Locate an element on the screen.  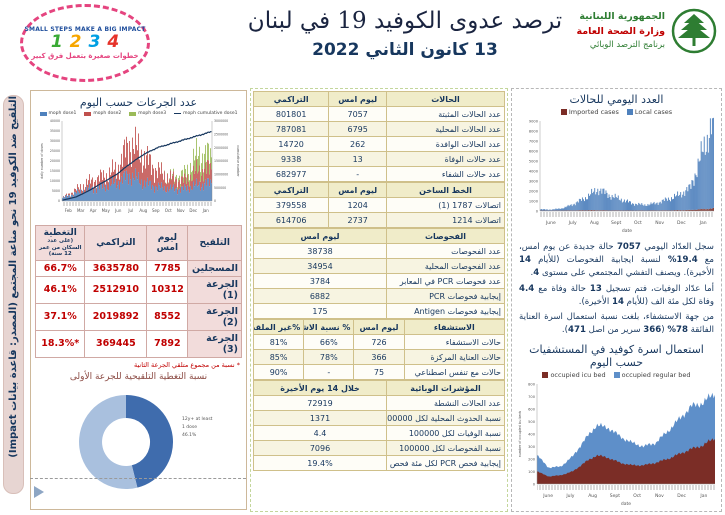
svg-text: July is located at coordinates (571, 223).